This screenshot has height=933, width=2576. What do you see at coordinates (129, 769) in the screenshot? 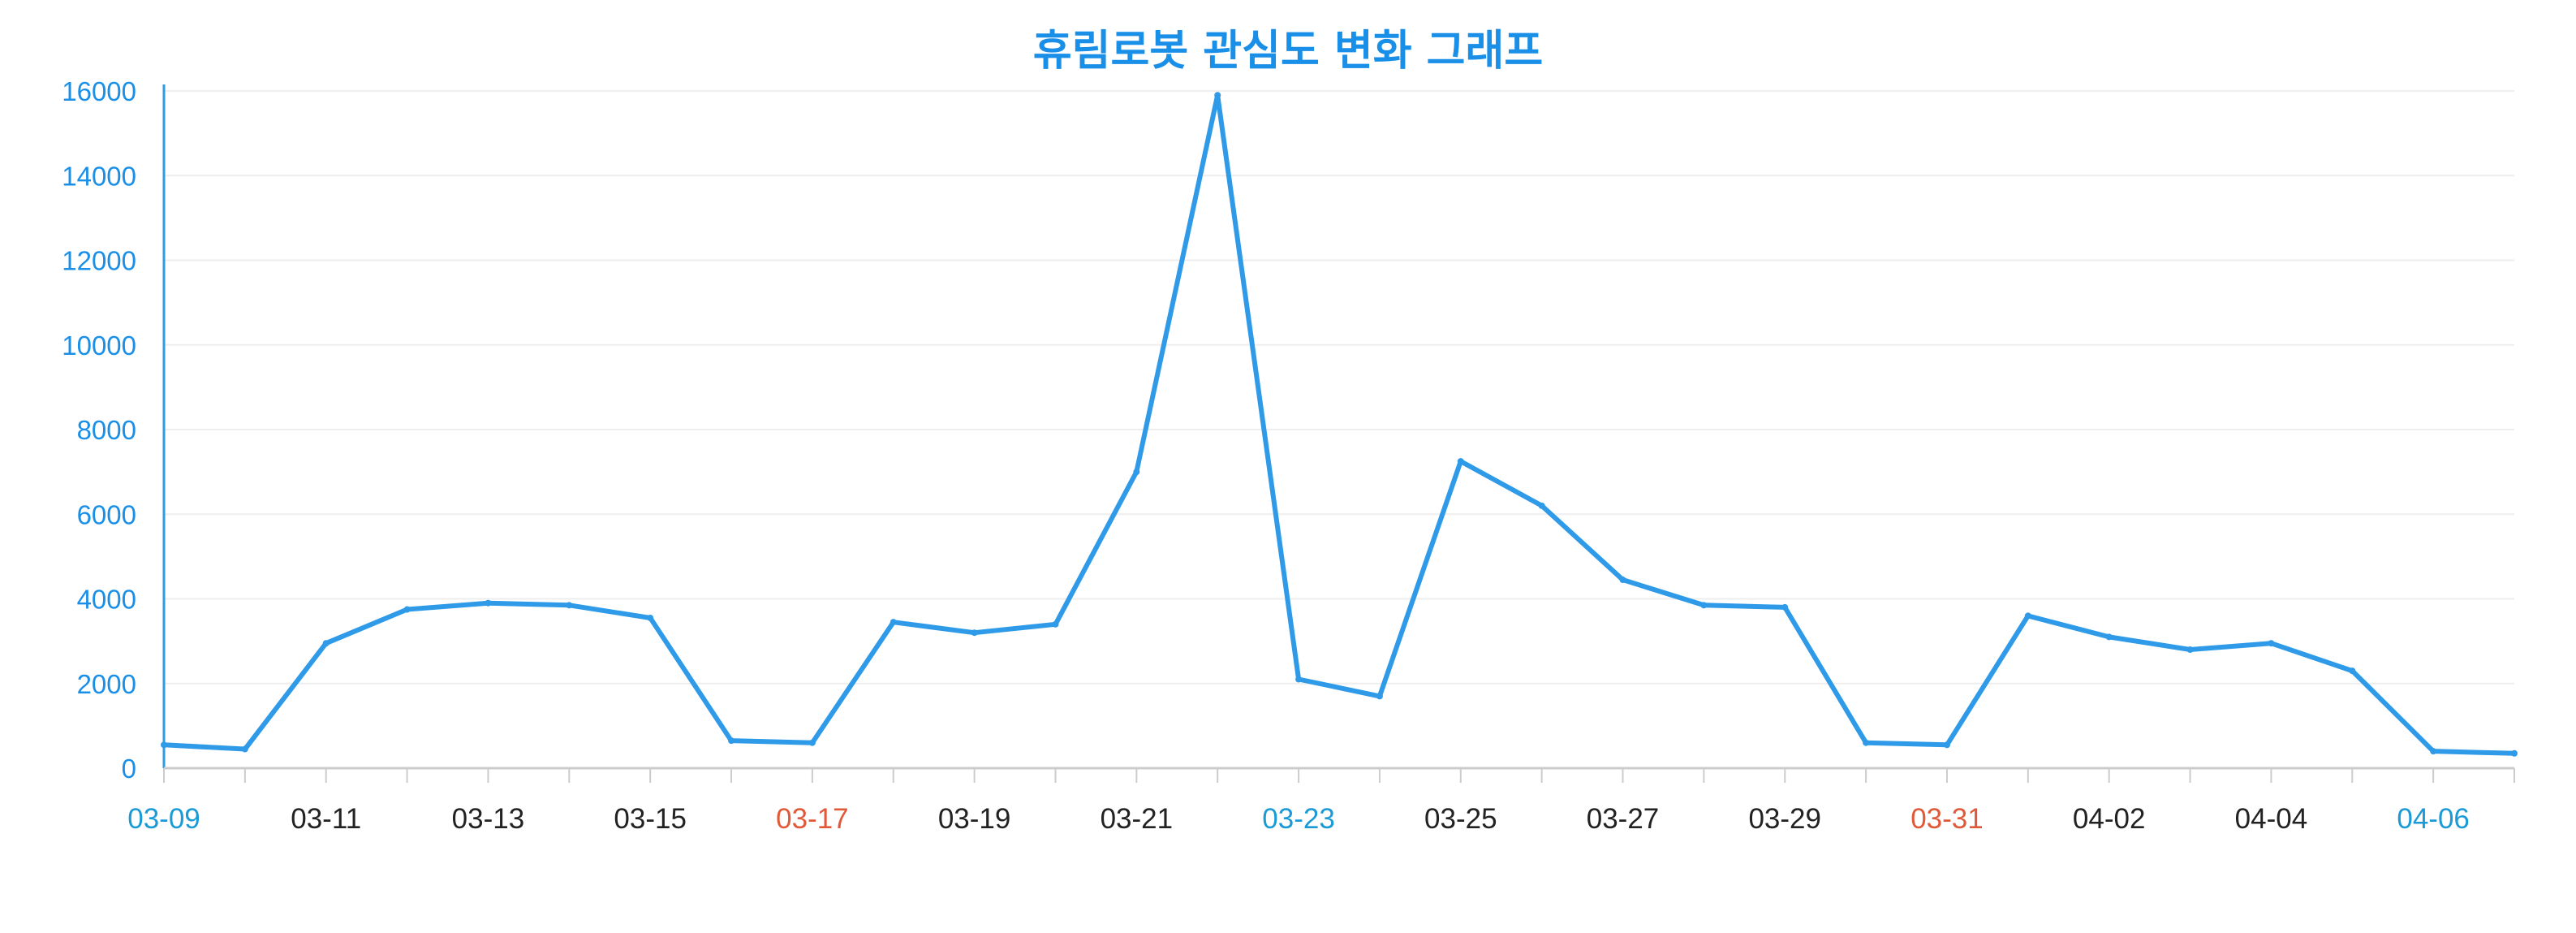
I see `y-tick-label: 0` at bounding box center [129, 769].